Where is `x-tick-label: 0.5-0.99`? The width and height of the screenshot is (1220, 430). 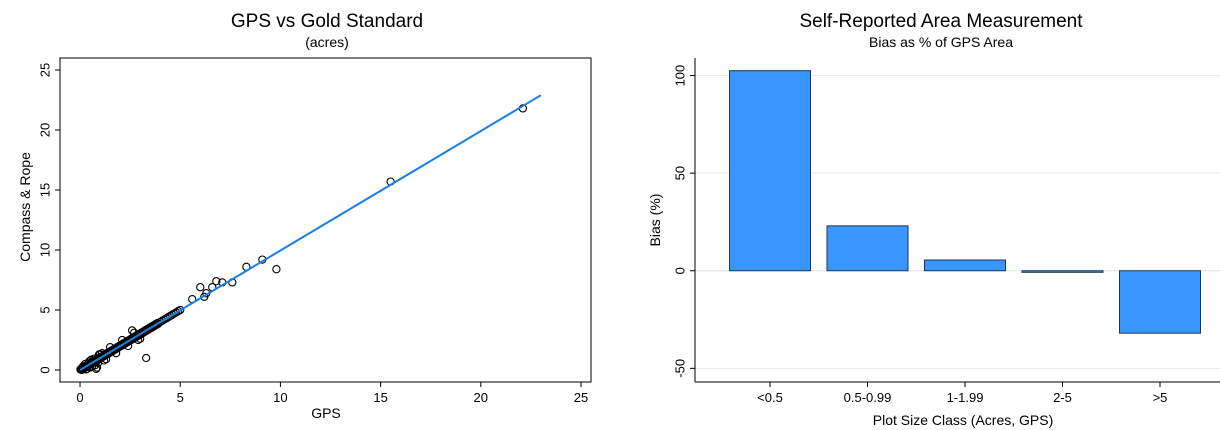 x-tick-label: 0.5-0.99 is located at coordinates (868, 397).